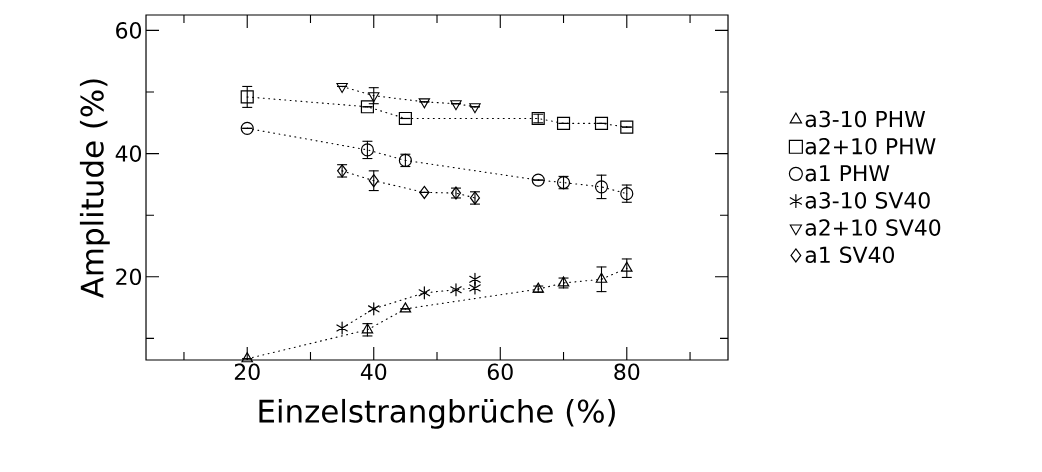  Describe the element at coordinates (847, 173) in the screenshot. I see `legend-label: a1 PHW` at that location.